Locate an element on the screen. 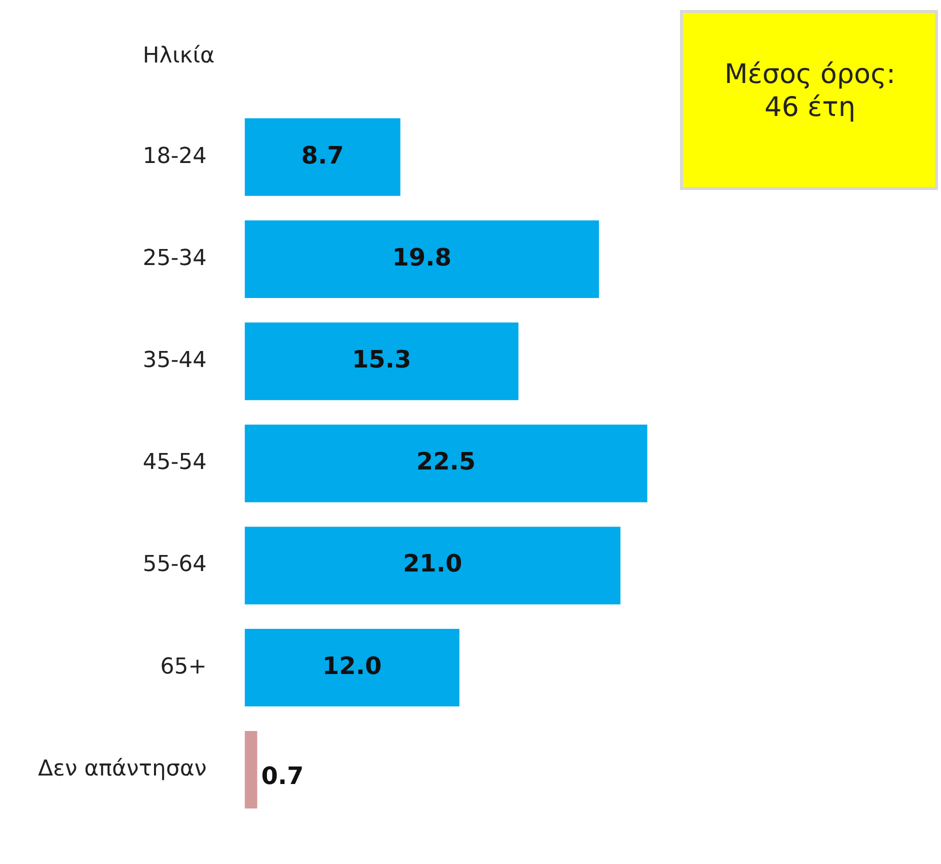 The image size is (941, 864). chart-title: Ηλικία is located at coordinates (178, 56).